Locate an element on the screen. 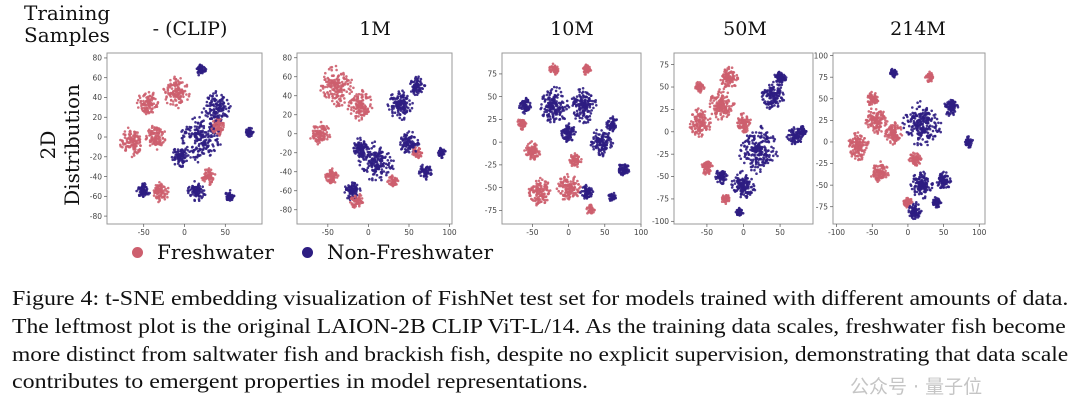  x-tick-label: 0 is located at coordinates (184, 232).